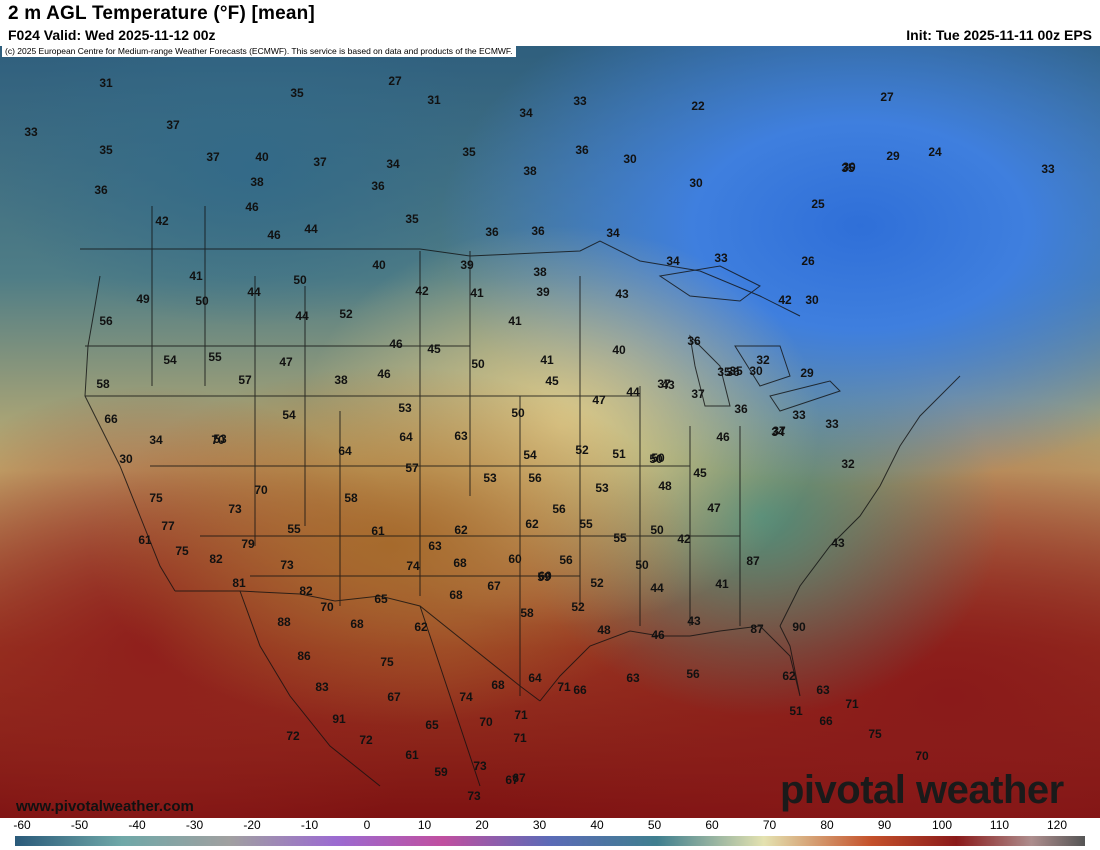  What do you see at coordinates (779, 431) in the screenshot?
I see `temperature-value-label: 37` at bounding box center [779, 431].